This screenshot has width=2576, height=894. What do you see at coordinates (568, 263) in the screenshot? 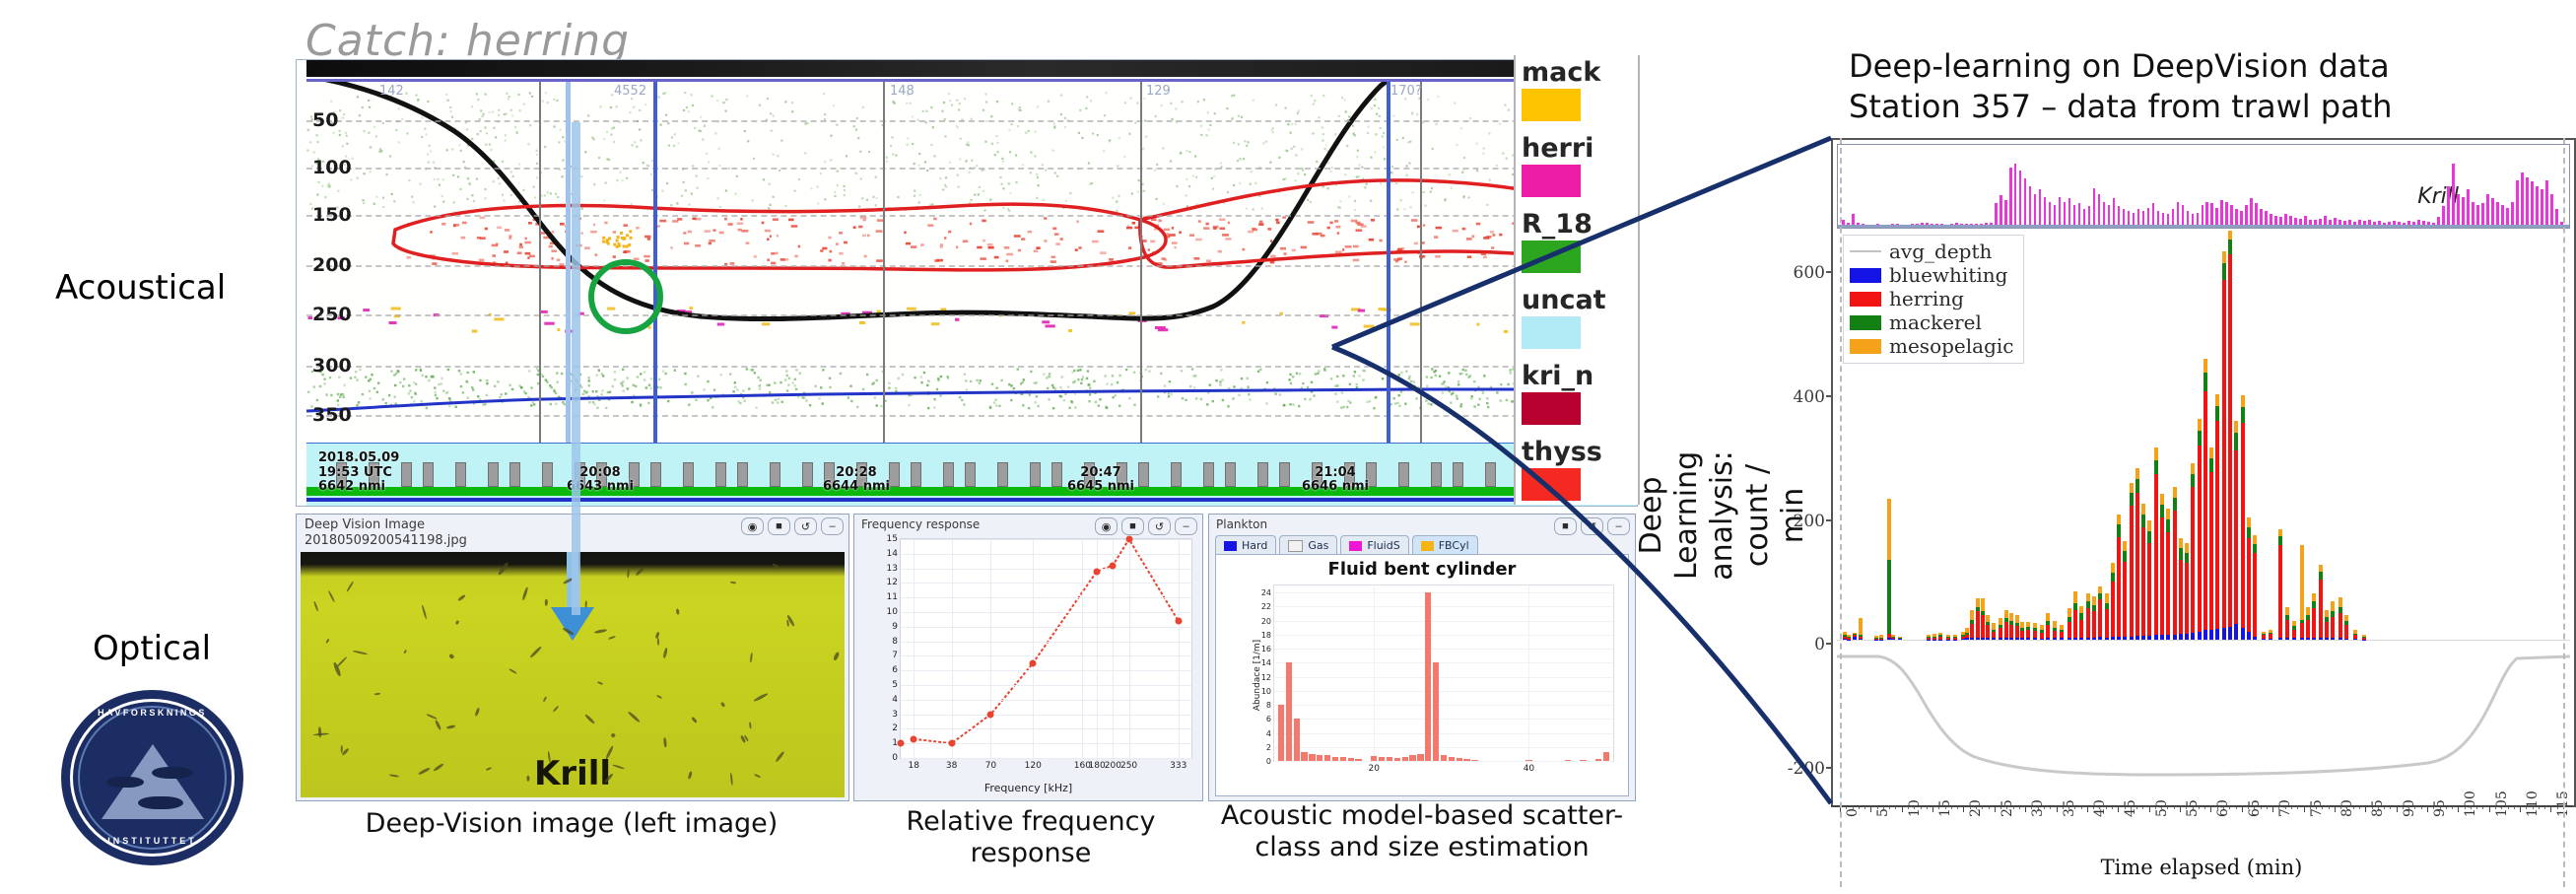
I see `echogram-ping-marker` at bounding box center [568, 263].